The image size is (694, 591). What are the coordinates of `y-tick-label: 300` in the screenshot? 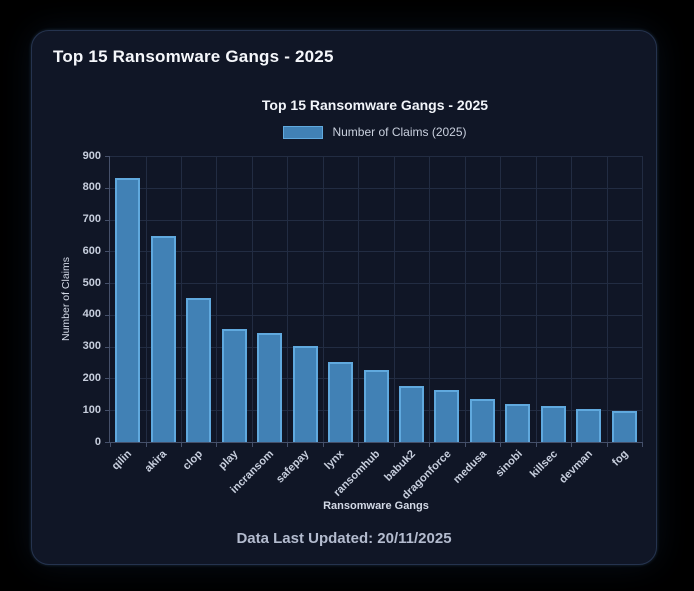 It's located at (91, 346).